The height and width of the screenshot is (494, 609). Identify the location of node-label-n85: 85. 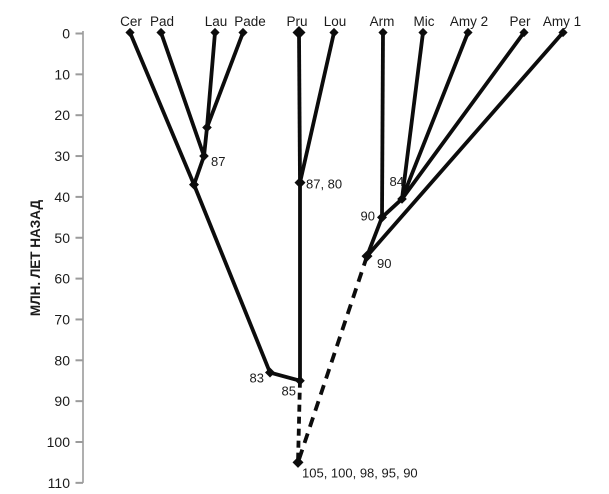
(289, 391).